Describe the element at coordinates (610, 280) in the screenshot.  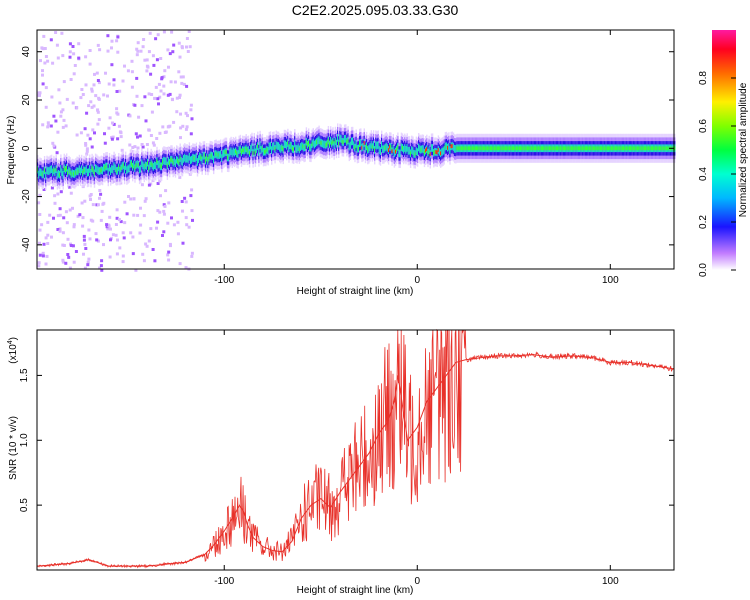
I see `heatmap-x-tick-label: 100` at that location.